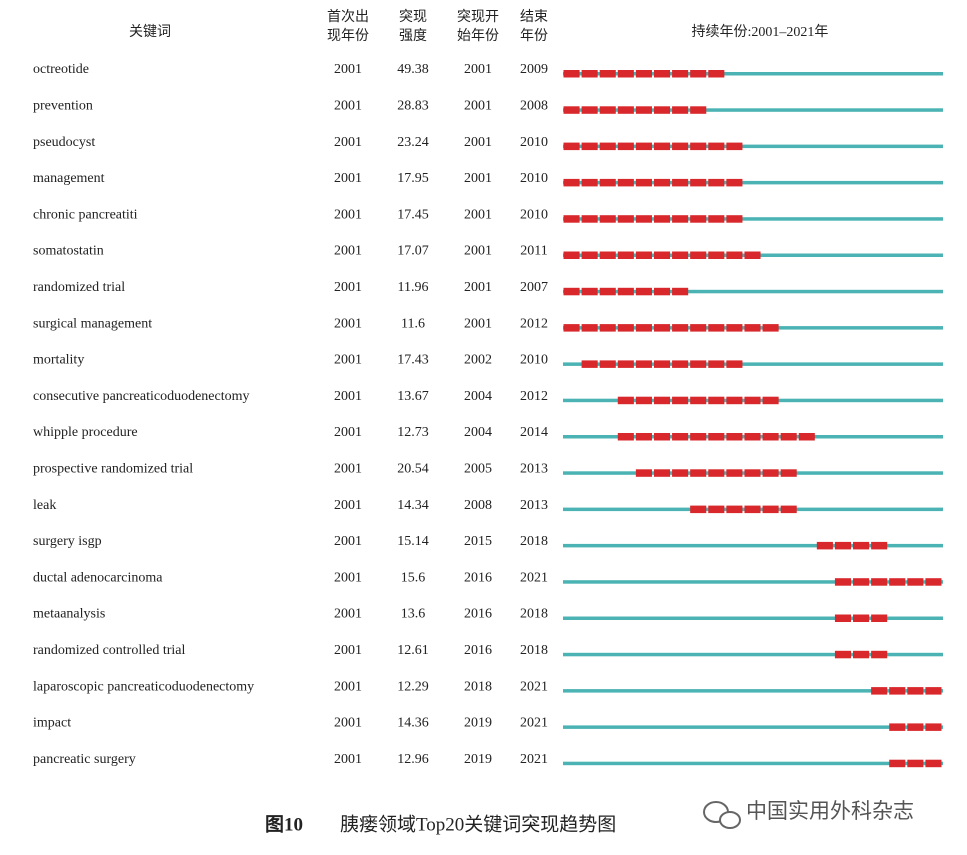 Image resolution: width=967 pixels, height=855 pixels. What do you see at coordinates (413, 69) in the screenshot?
I see `strength: 49.38` at bounding box center [413, 69].